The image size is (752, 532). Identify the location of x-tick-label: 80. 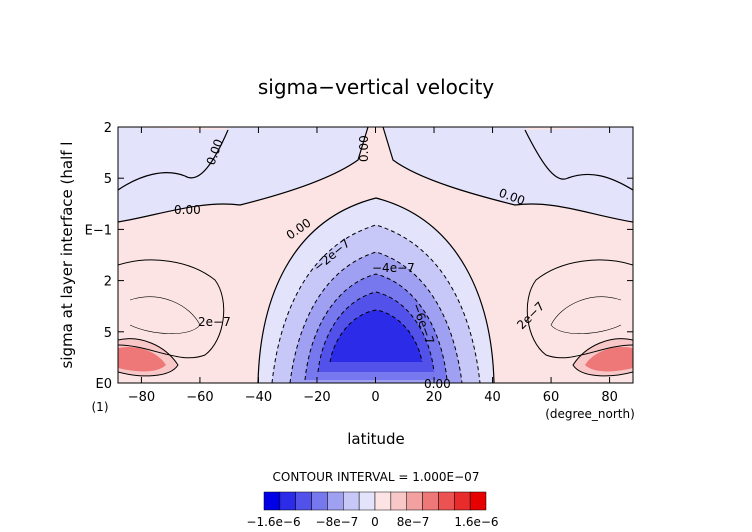
(609, 397).